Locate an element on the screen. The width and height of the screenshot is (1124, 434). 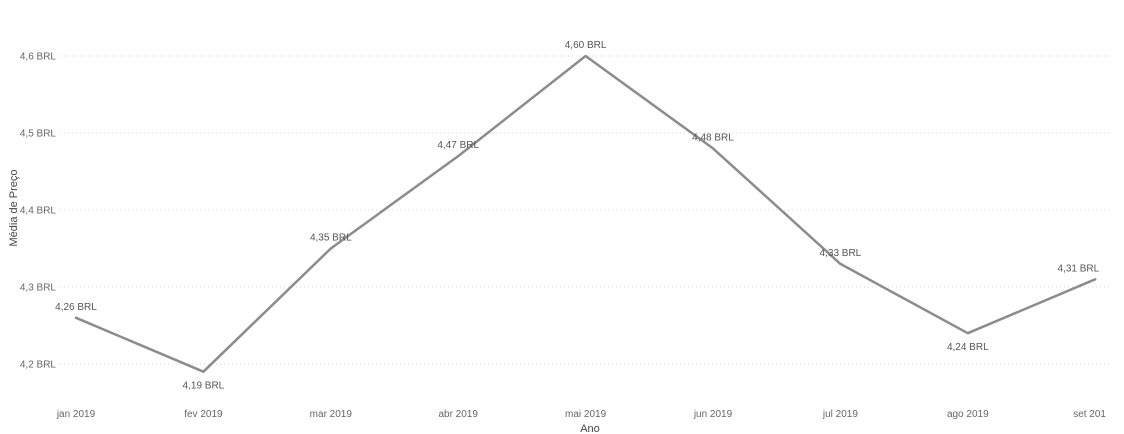
y-tick-label: 4,6 BRL is located at coordinates (38, 57).